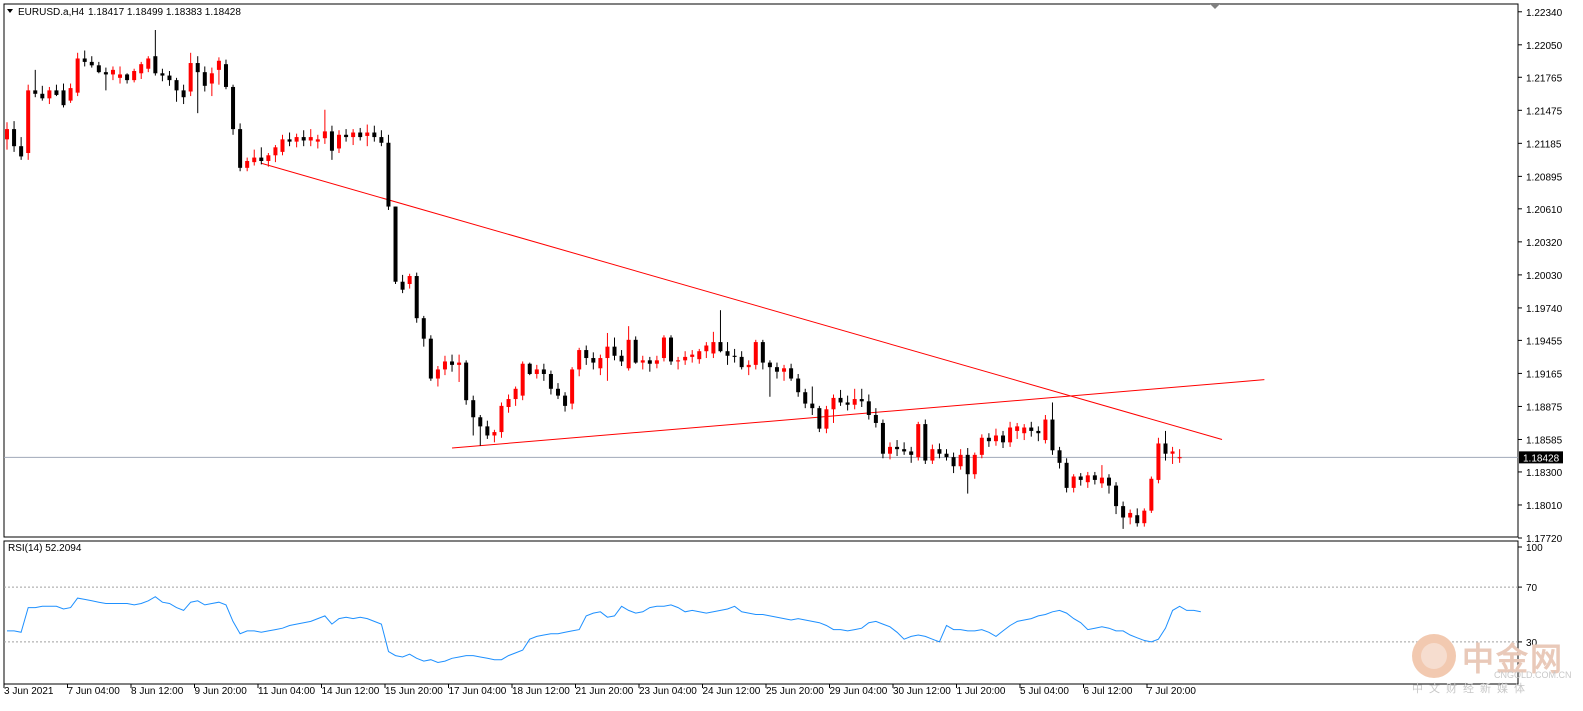 This screenshot has height=711, width=1583. I want to click on scroll-marker-icon, so click(1215, 6).